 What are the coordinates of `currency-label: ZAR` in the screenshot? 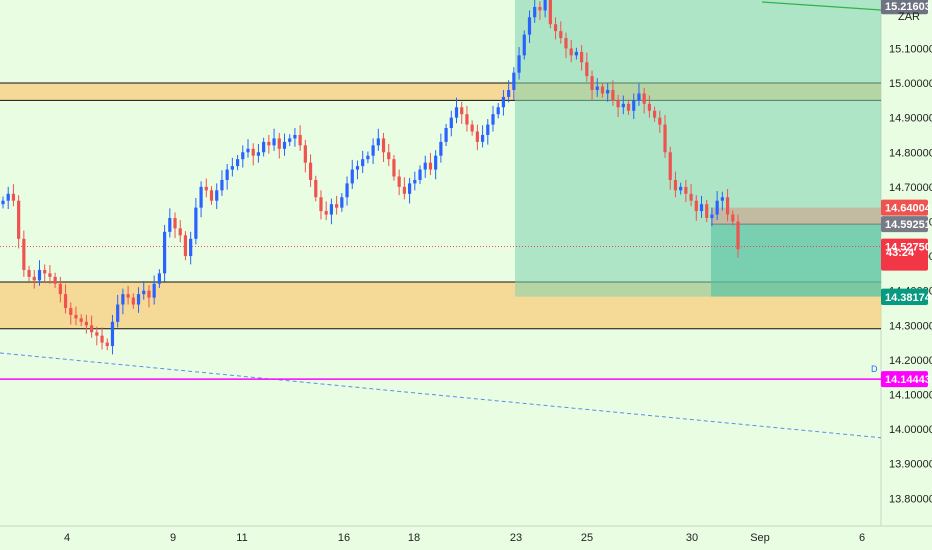 It's located at (909, 17).